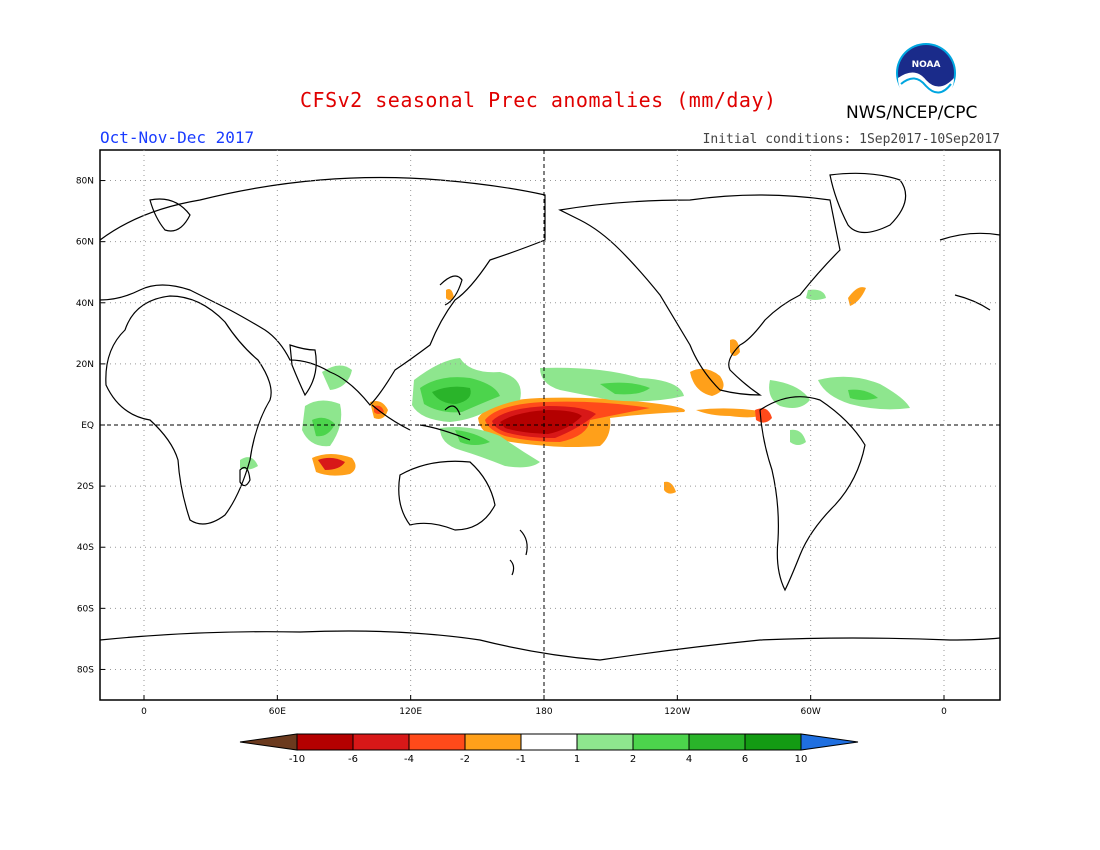  I want to click on coast-scandinavia, so click(170, 215).